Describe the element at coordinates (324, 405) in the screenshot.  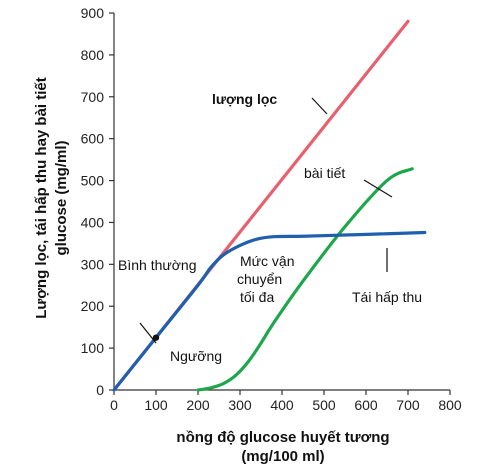
I see `x-tick-label: 500` at that location.